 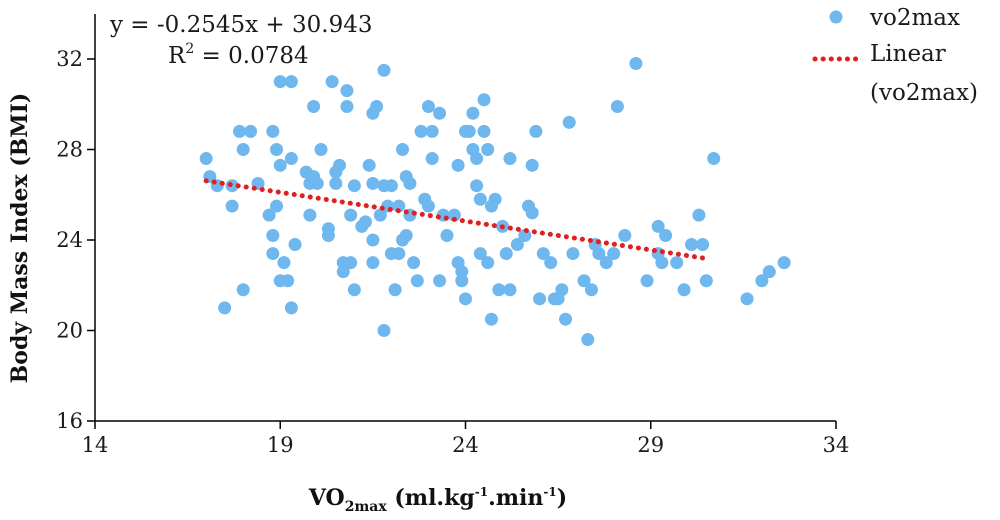 I want to click on trend-equation: y = -0.2545x + 30.943, so click(x=240, y=25).